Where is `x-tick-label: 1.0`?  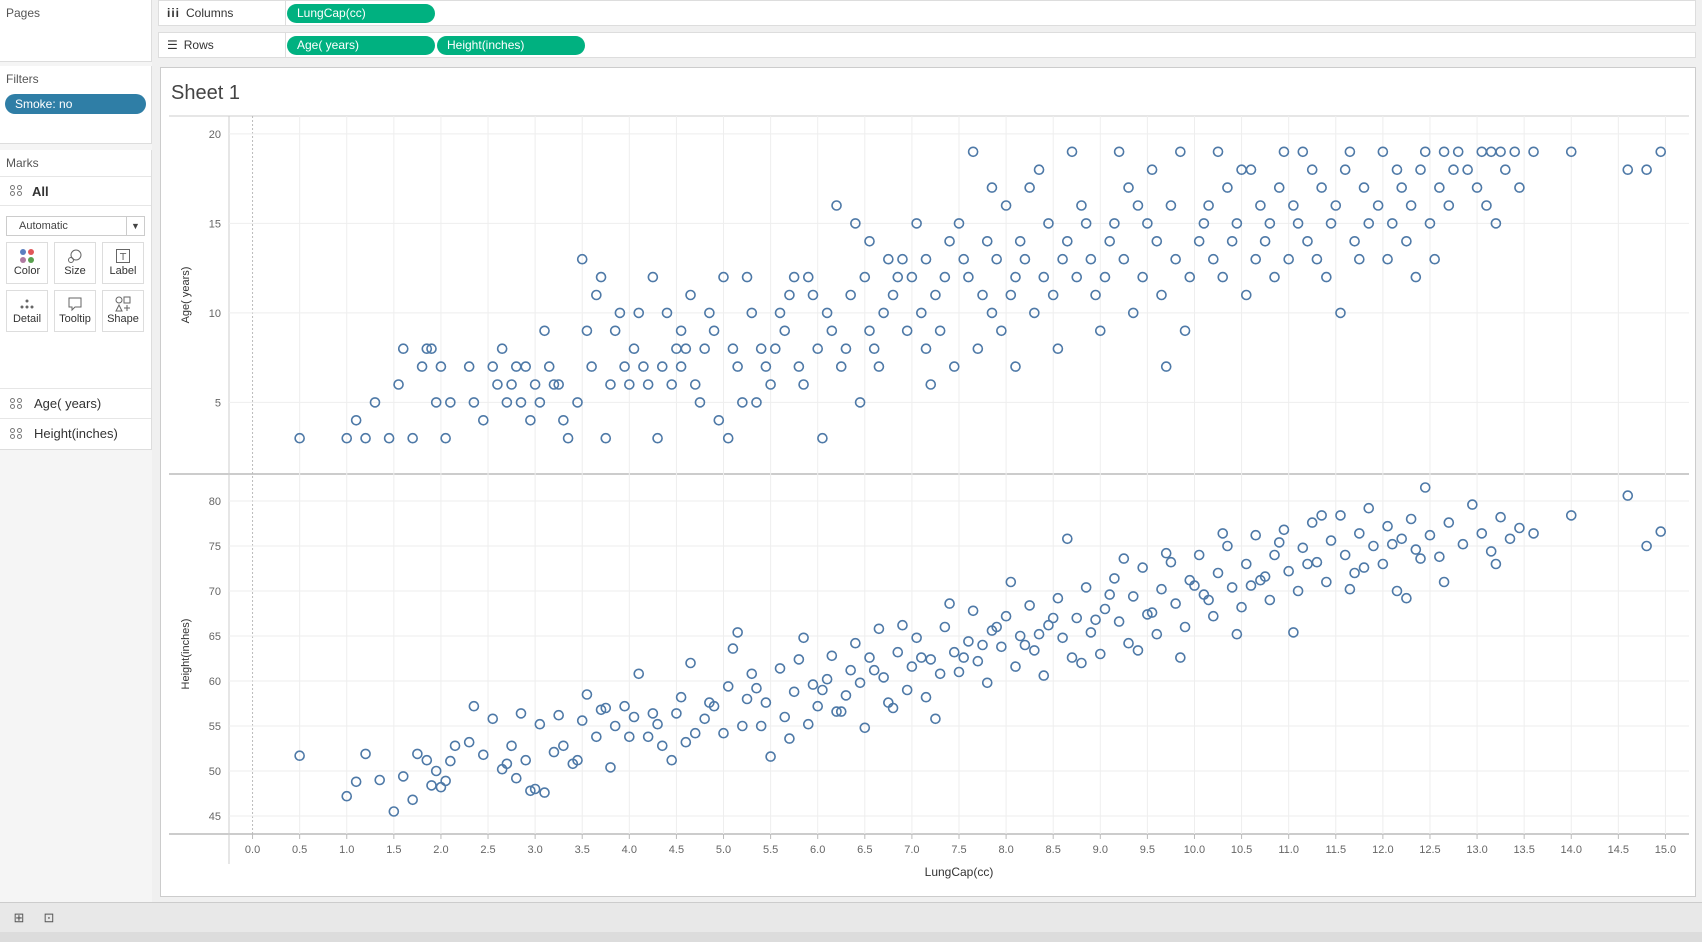 x-tick-label: 1.0 is located at coordinates (346, 850).